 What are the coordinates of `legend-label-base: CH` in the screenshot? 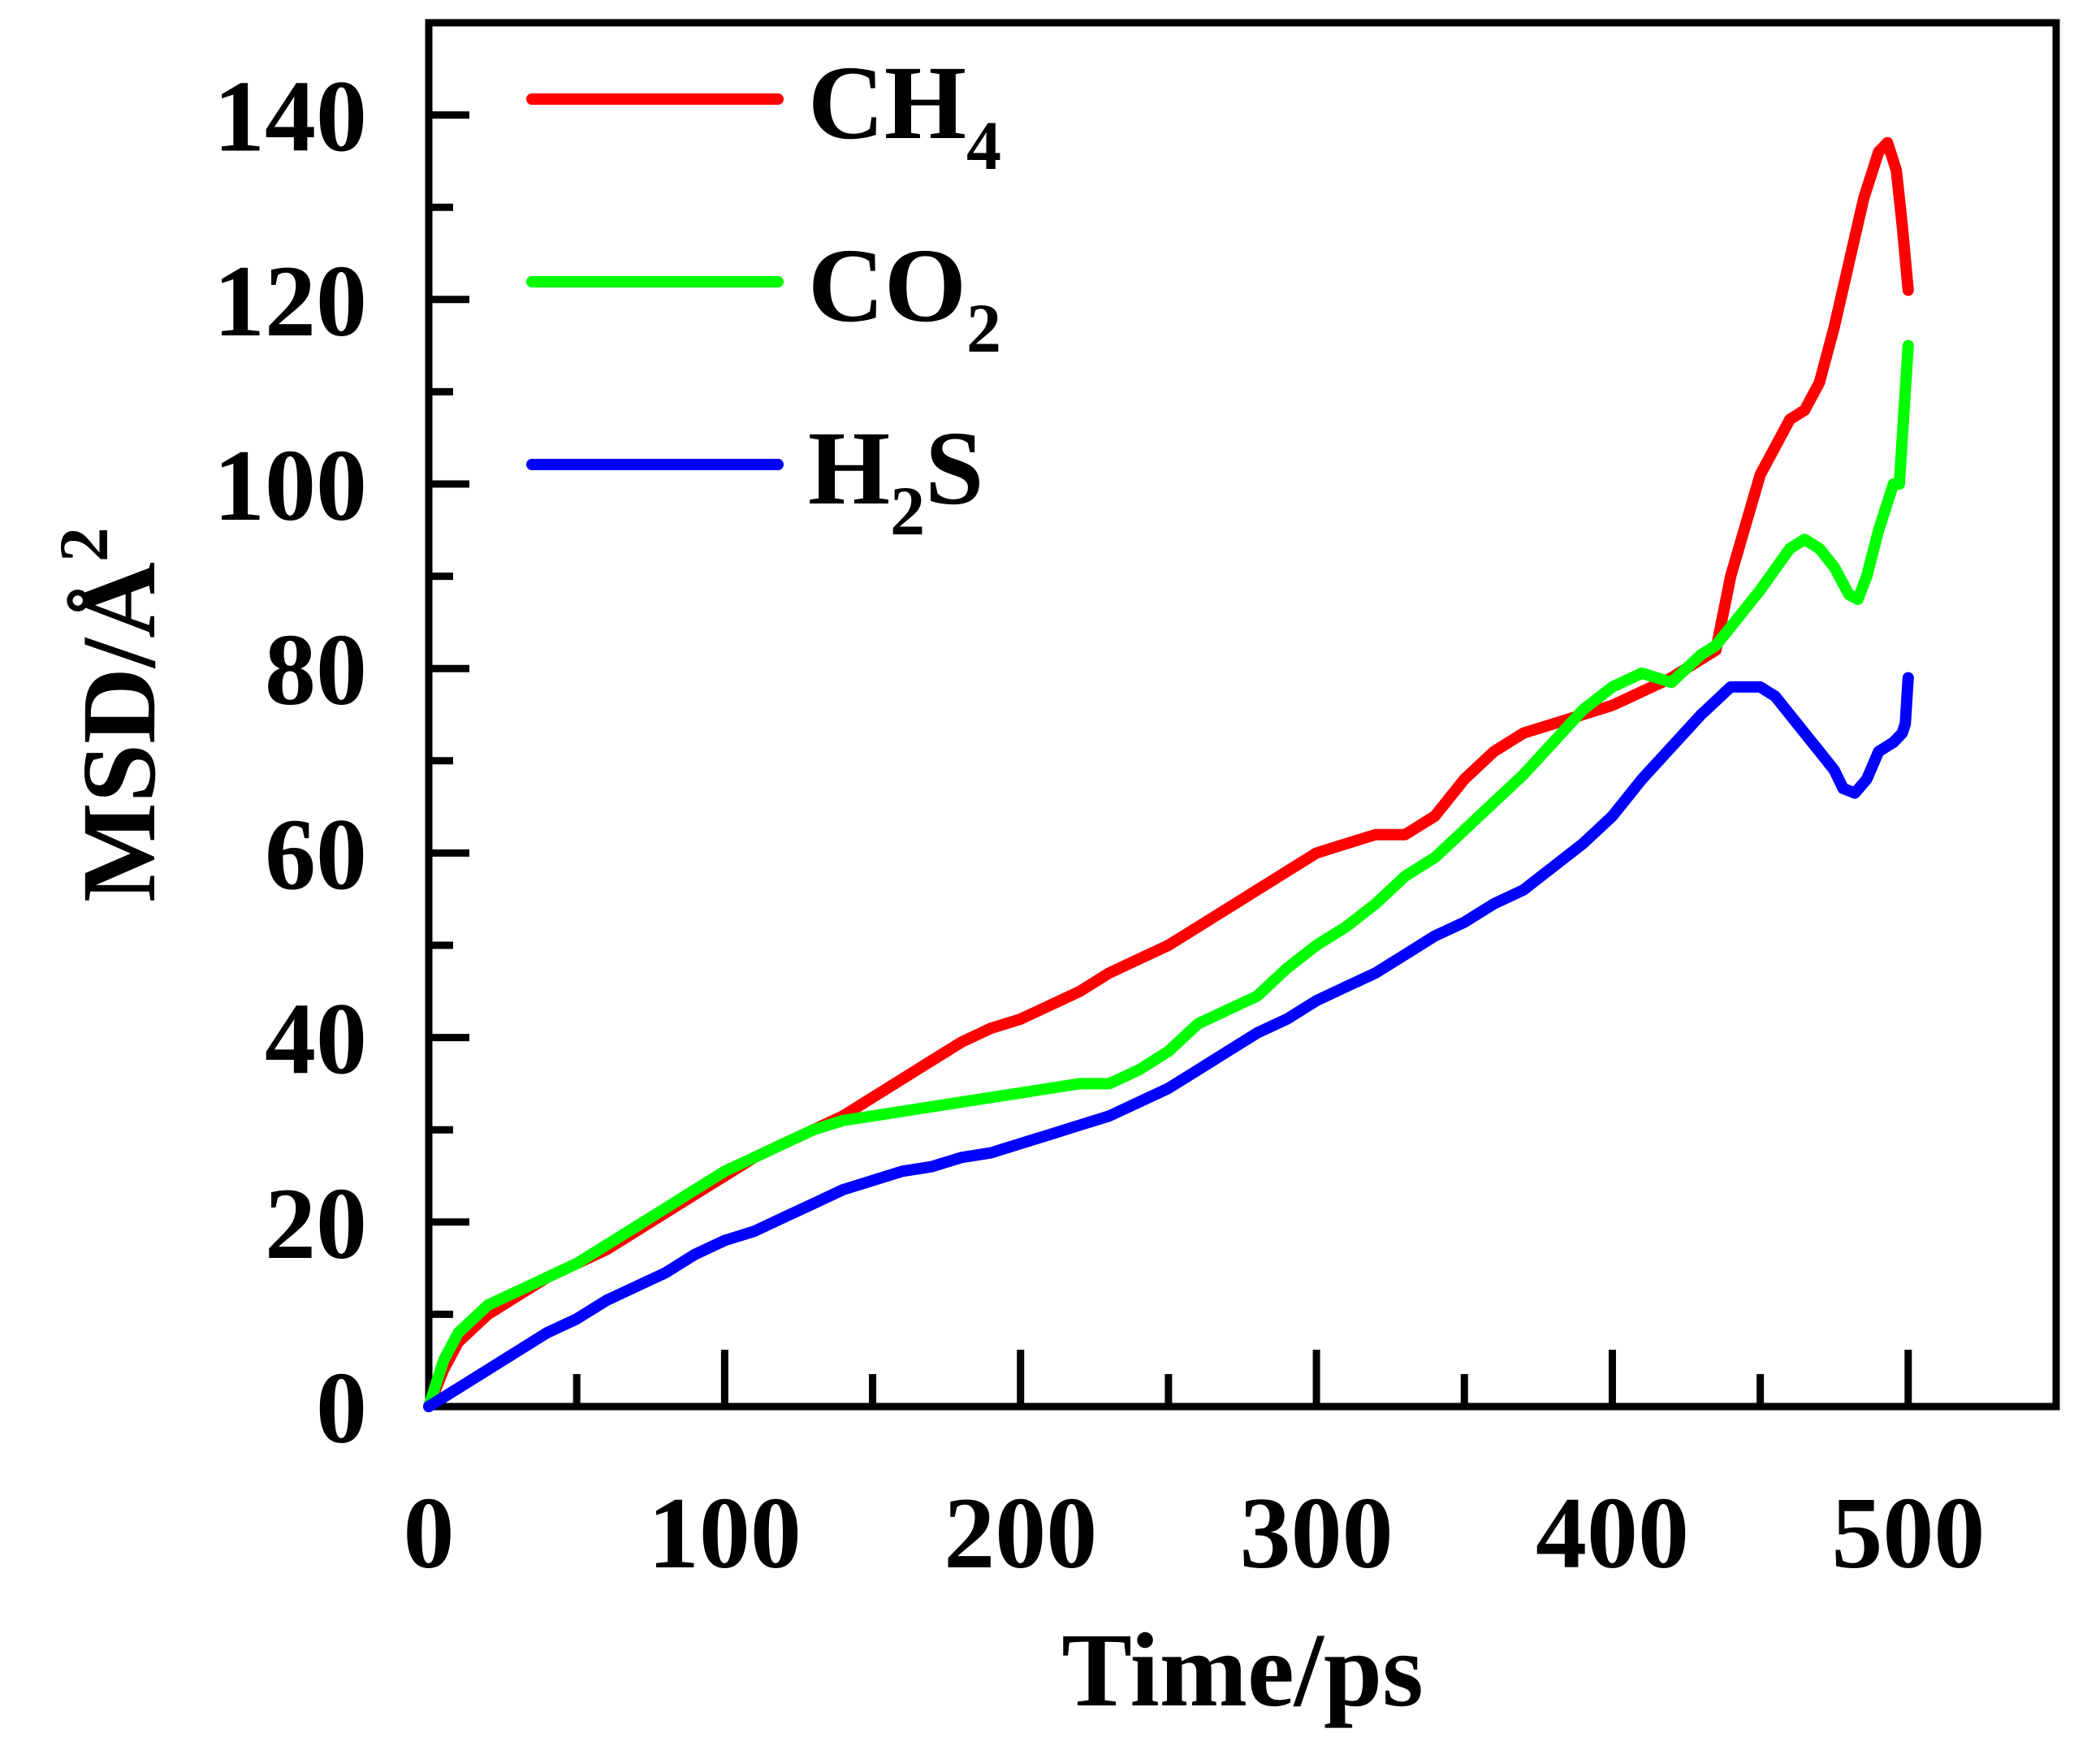 It's located at (887, 104).